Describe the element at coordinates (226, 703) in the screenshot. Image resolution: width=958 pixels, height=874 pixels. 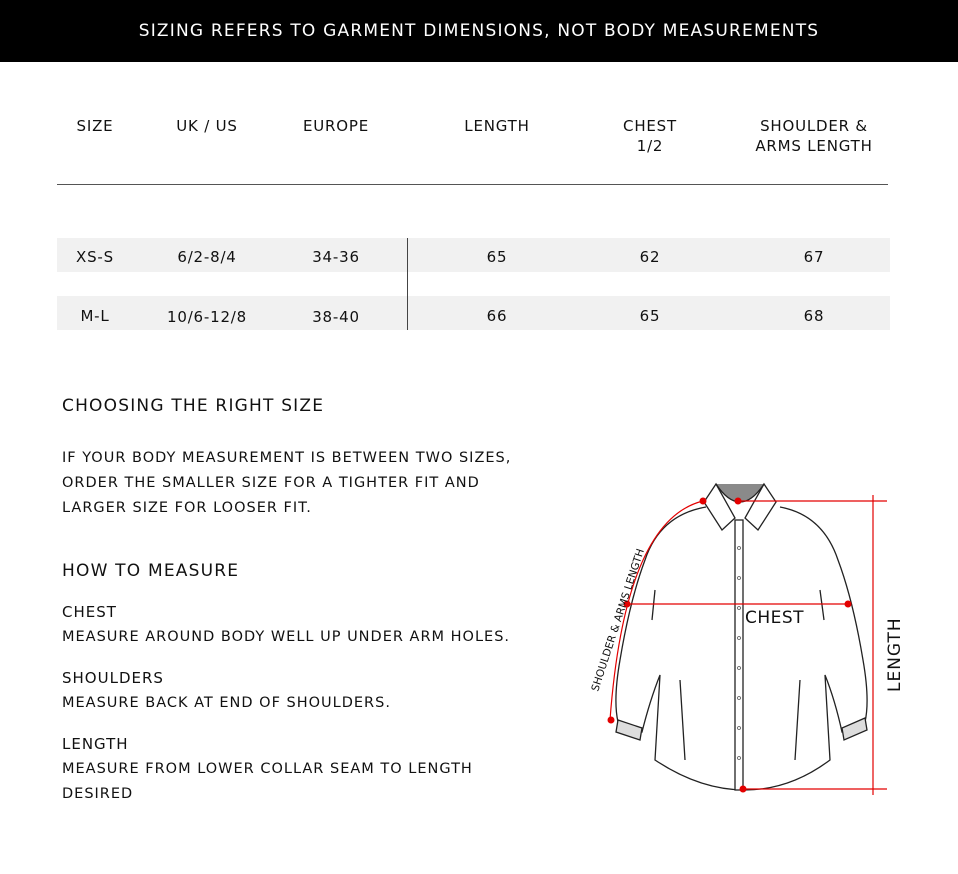
I see `shoulders-text: MEASURE BACK AT END OF SHOULDERS.` at that location.